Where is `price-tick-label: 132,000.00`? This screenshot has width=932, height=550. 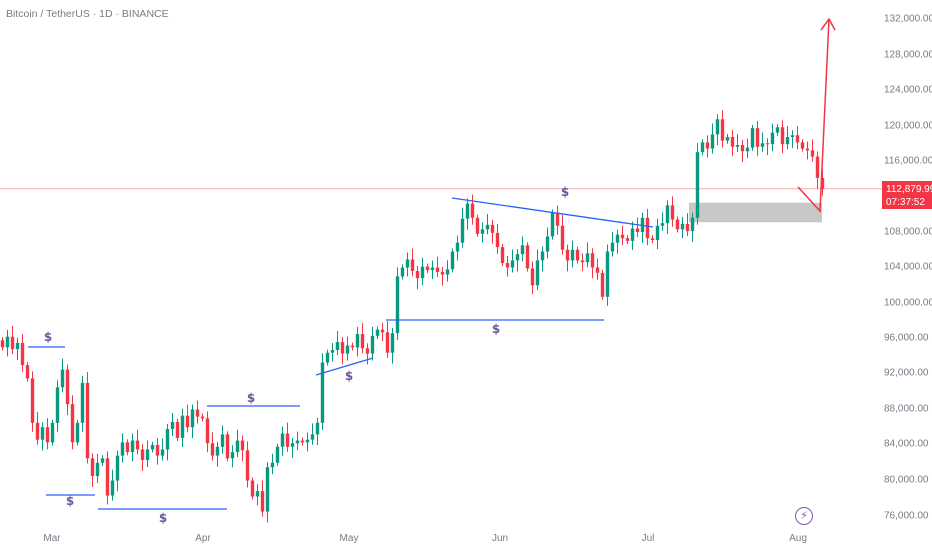
price-tick-label: 132,000.00 is located at coordinates (908, 19).